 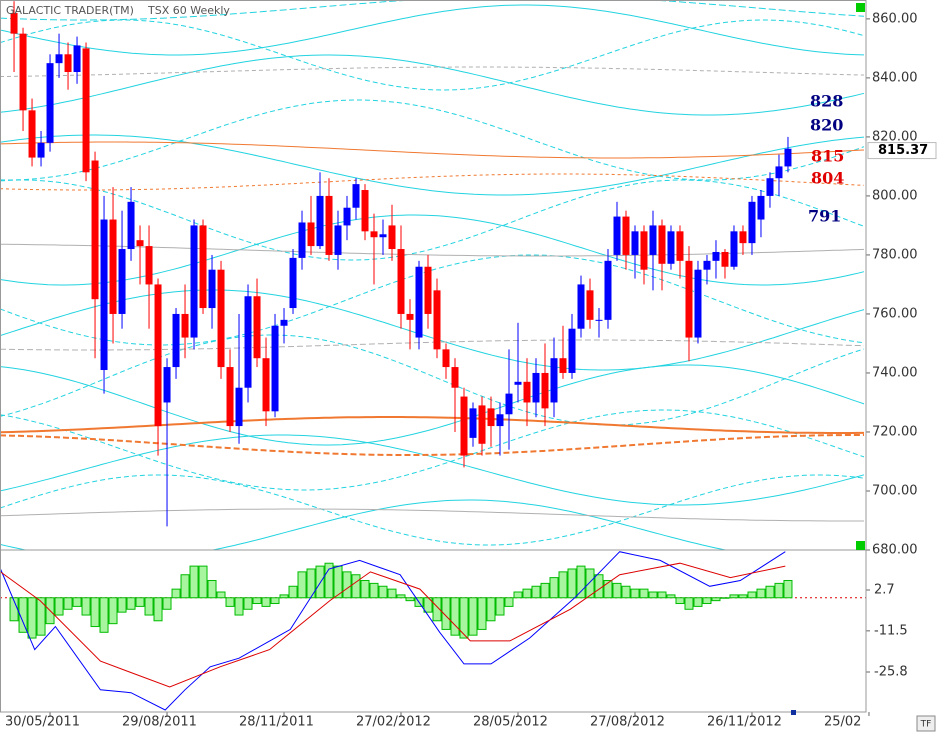 I want to click on y2-tick-label: 2.7, so click(x=884, y=589).